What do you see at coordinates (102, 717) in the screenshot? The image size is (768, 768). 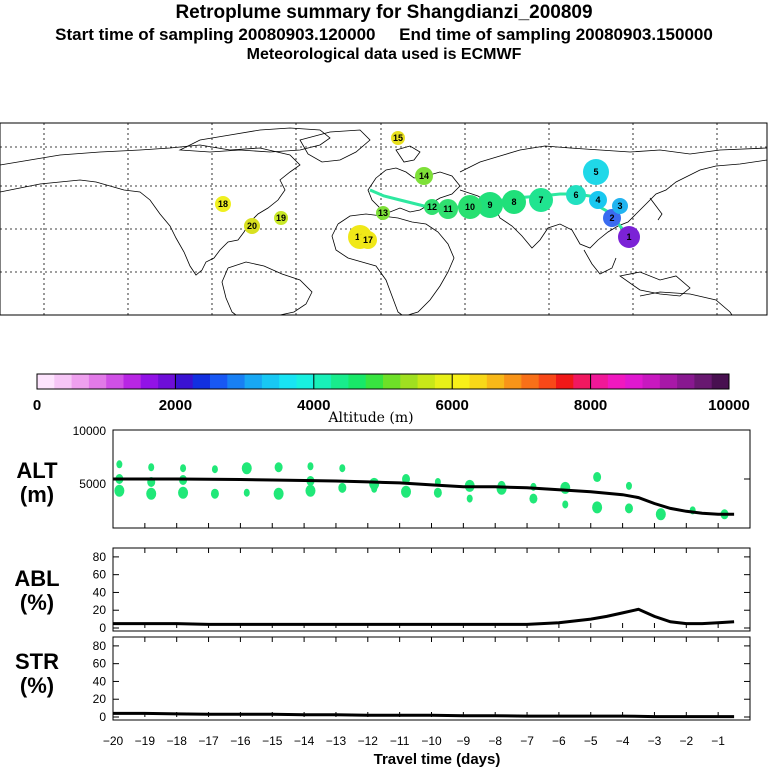 I see `ytick-label: 0` at bounding box center [102, 717].